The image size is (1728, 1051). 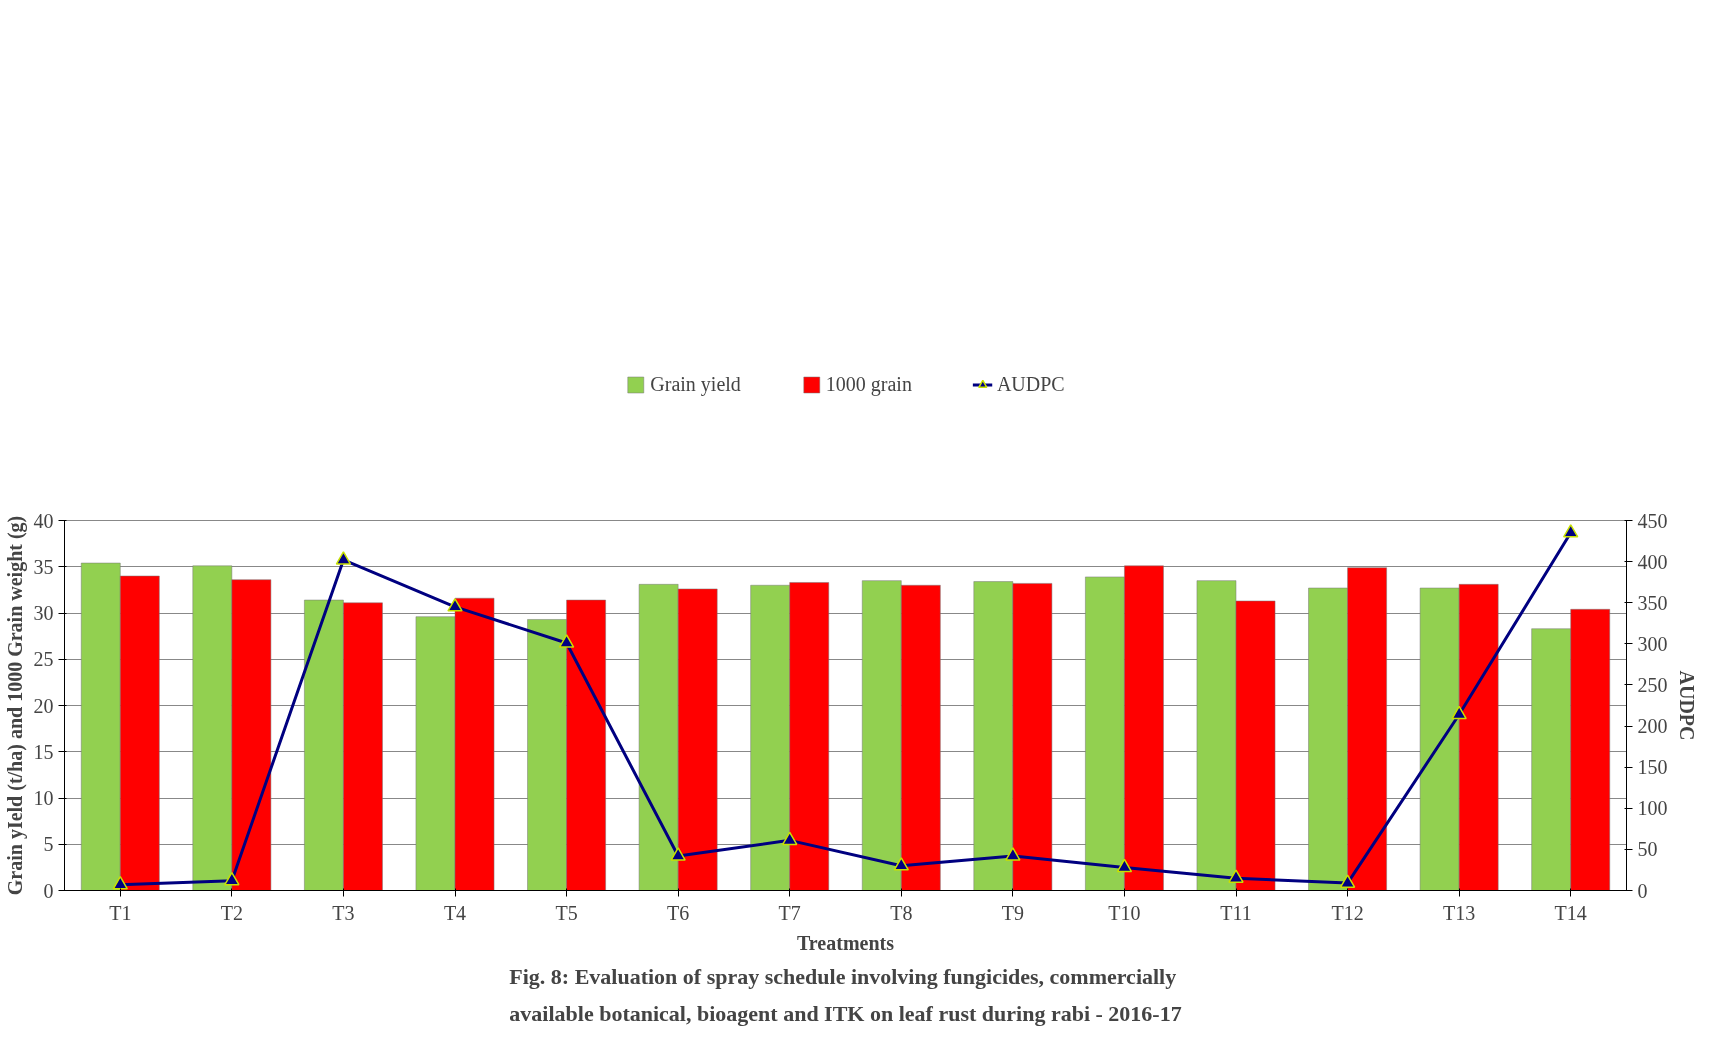 I want to click on x-tick-label: T13, so click(x=1459, y=912).